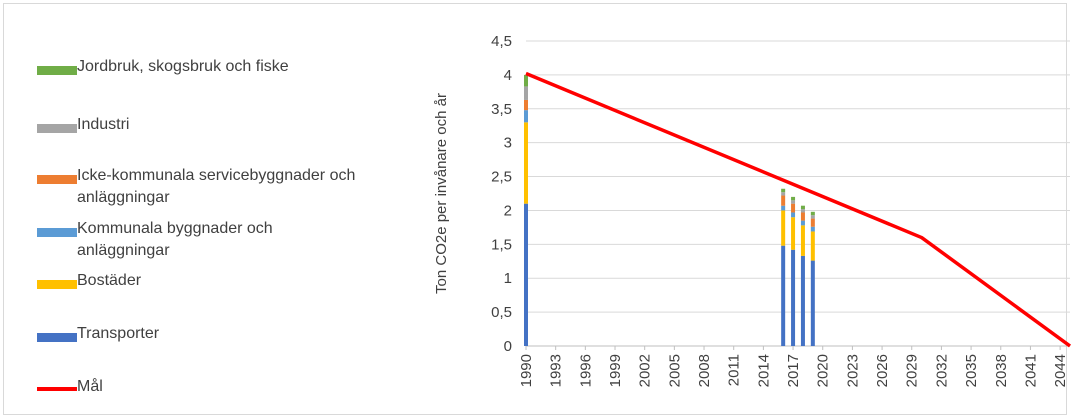 Image resolution: width=1072 pixels, height=419 pixels. Describe the element at coordinates (556, 370) in the screenshot. I see `x-tick-label: 1993` at that location.